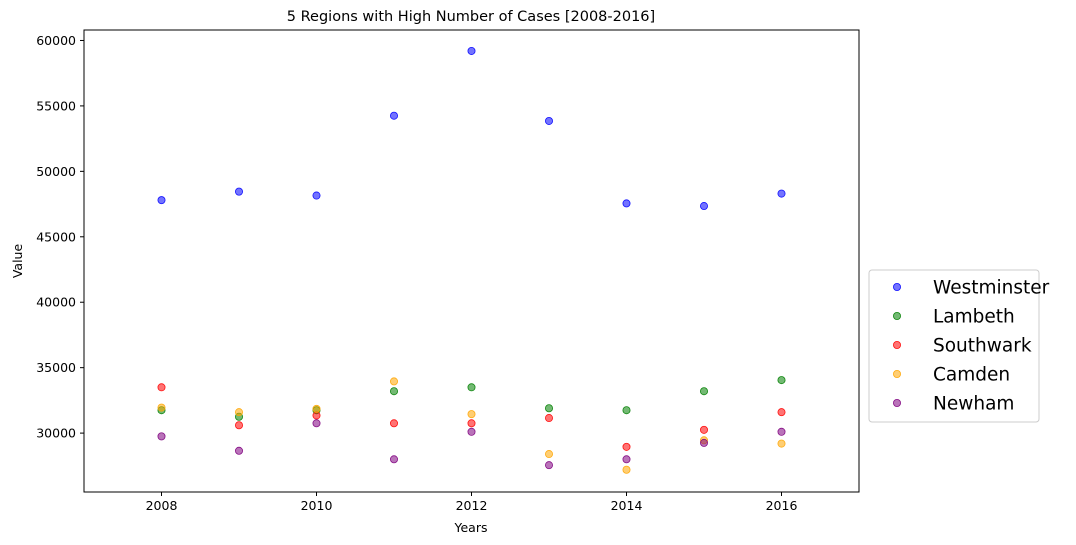 The width and height of the screenshot is (1076, 545). What do you see at coordinates (626, 469) in the screenshot?
I see `point-camden-2014` at bounding box center [626, 469].